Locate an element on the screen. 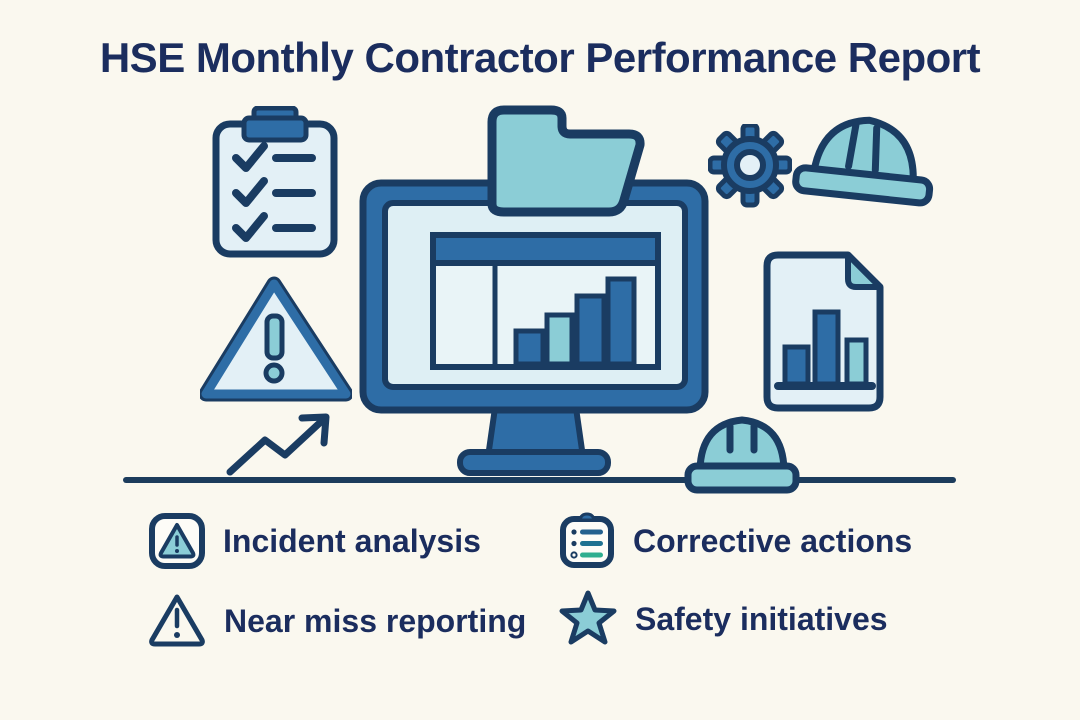 This screenshot has height=720, width=1080. clipboard-checklist-icon is located at coordinates (275, 182).